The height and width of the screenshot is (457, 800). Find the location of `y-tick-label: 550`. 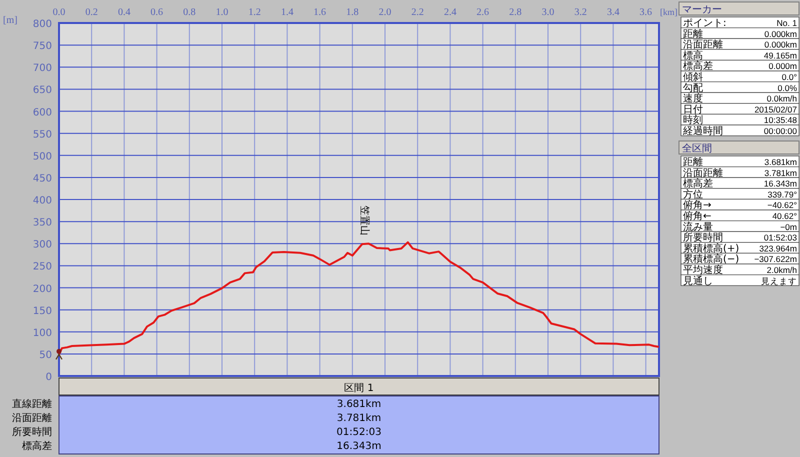

y-tick-label: 550 is located at coordinates (42, 134).